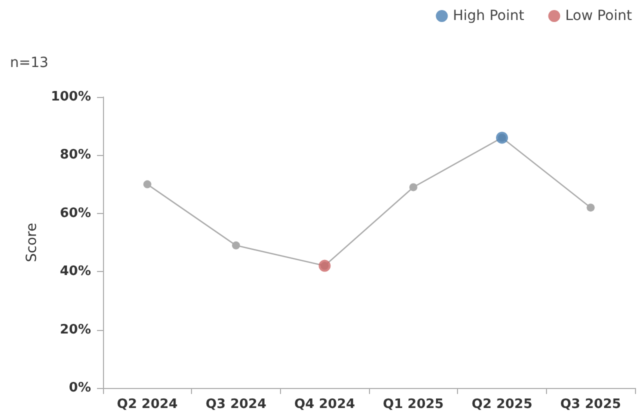 This screenshot has height=413, width=639. I want to click on y-tick-label: 40%, so click(75, 272).